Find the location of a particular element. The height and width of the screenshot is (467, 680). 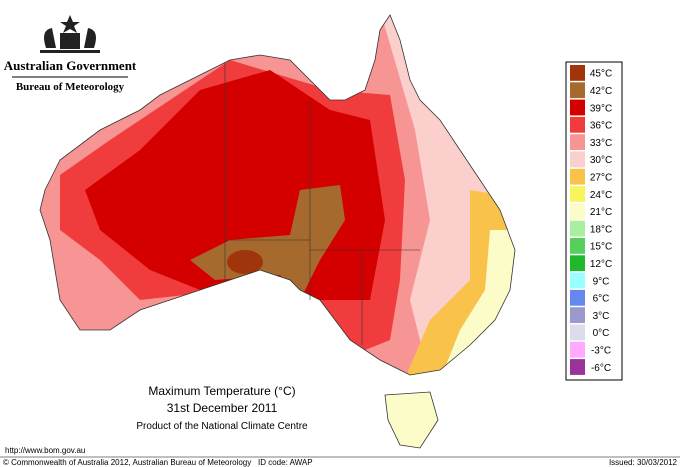

map-date: 31st December 2011 is located at coordinates (222, 408).